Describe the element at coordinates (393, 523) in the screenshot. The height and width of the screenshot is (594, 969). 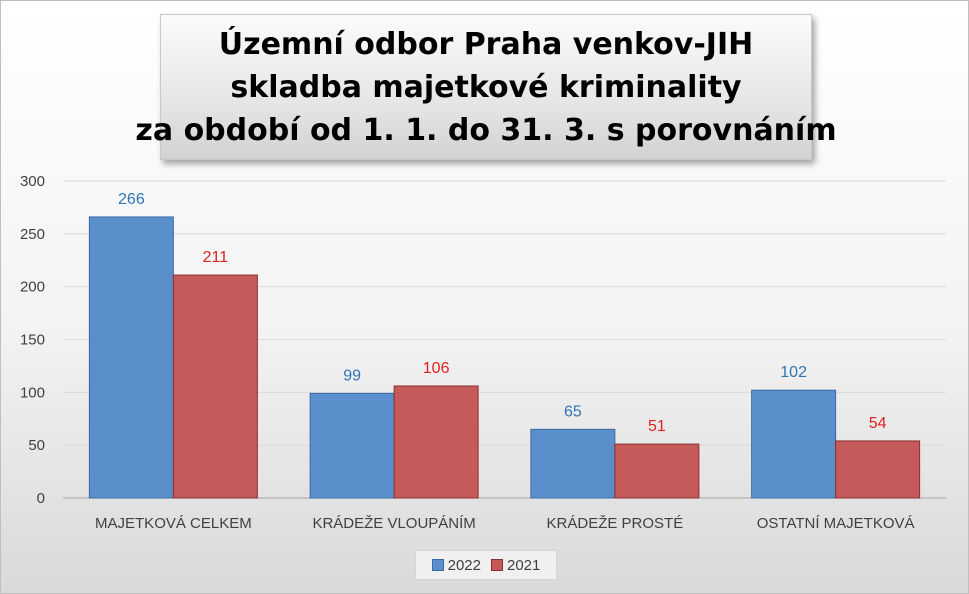
I see `x-category-label: KRÁDEŽE VLOUPÁNÍM` at that location.